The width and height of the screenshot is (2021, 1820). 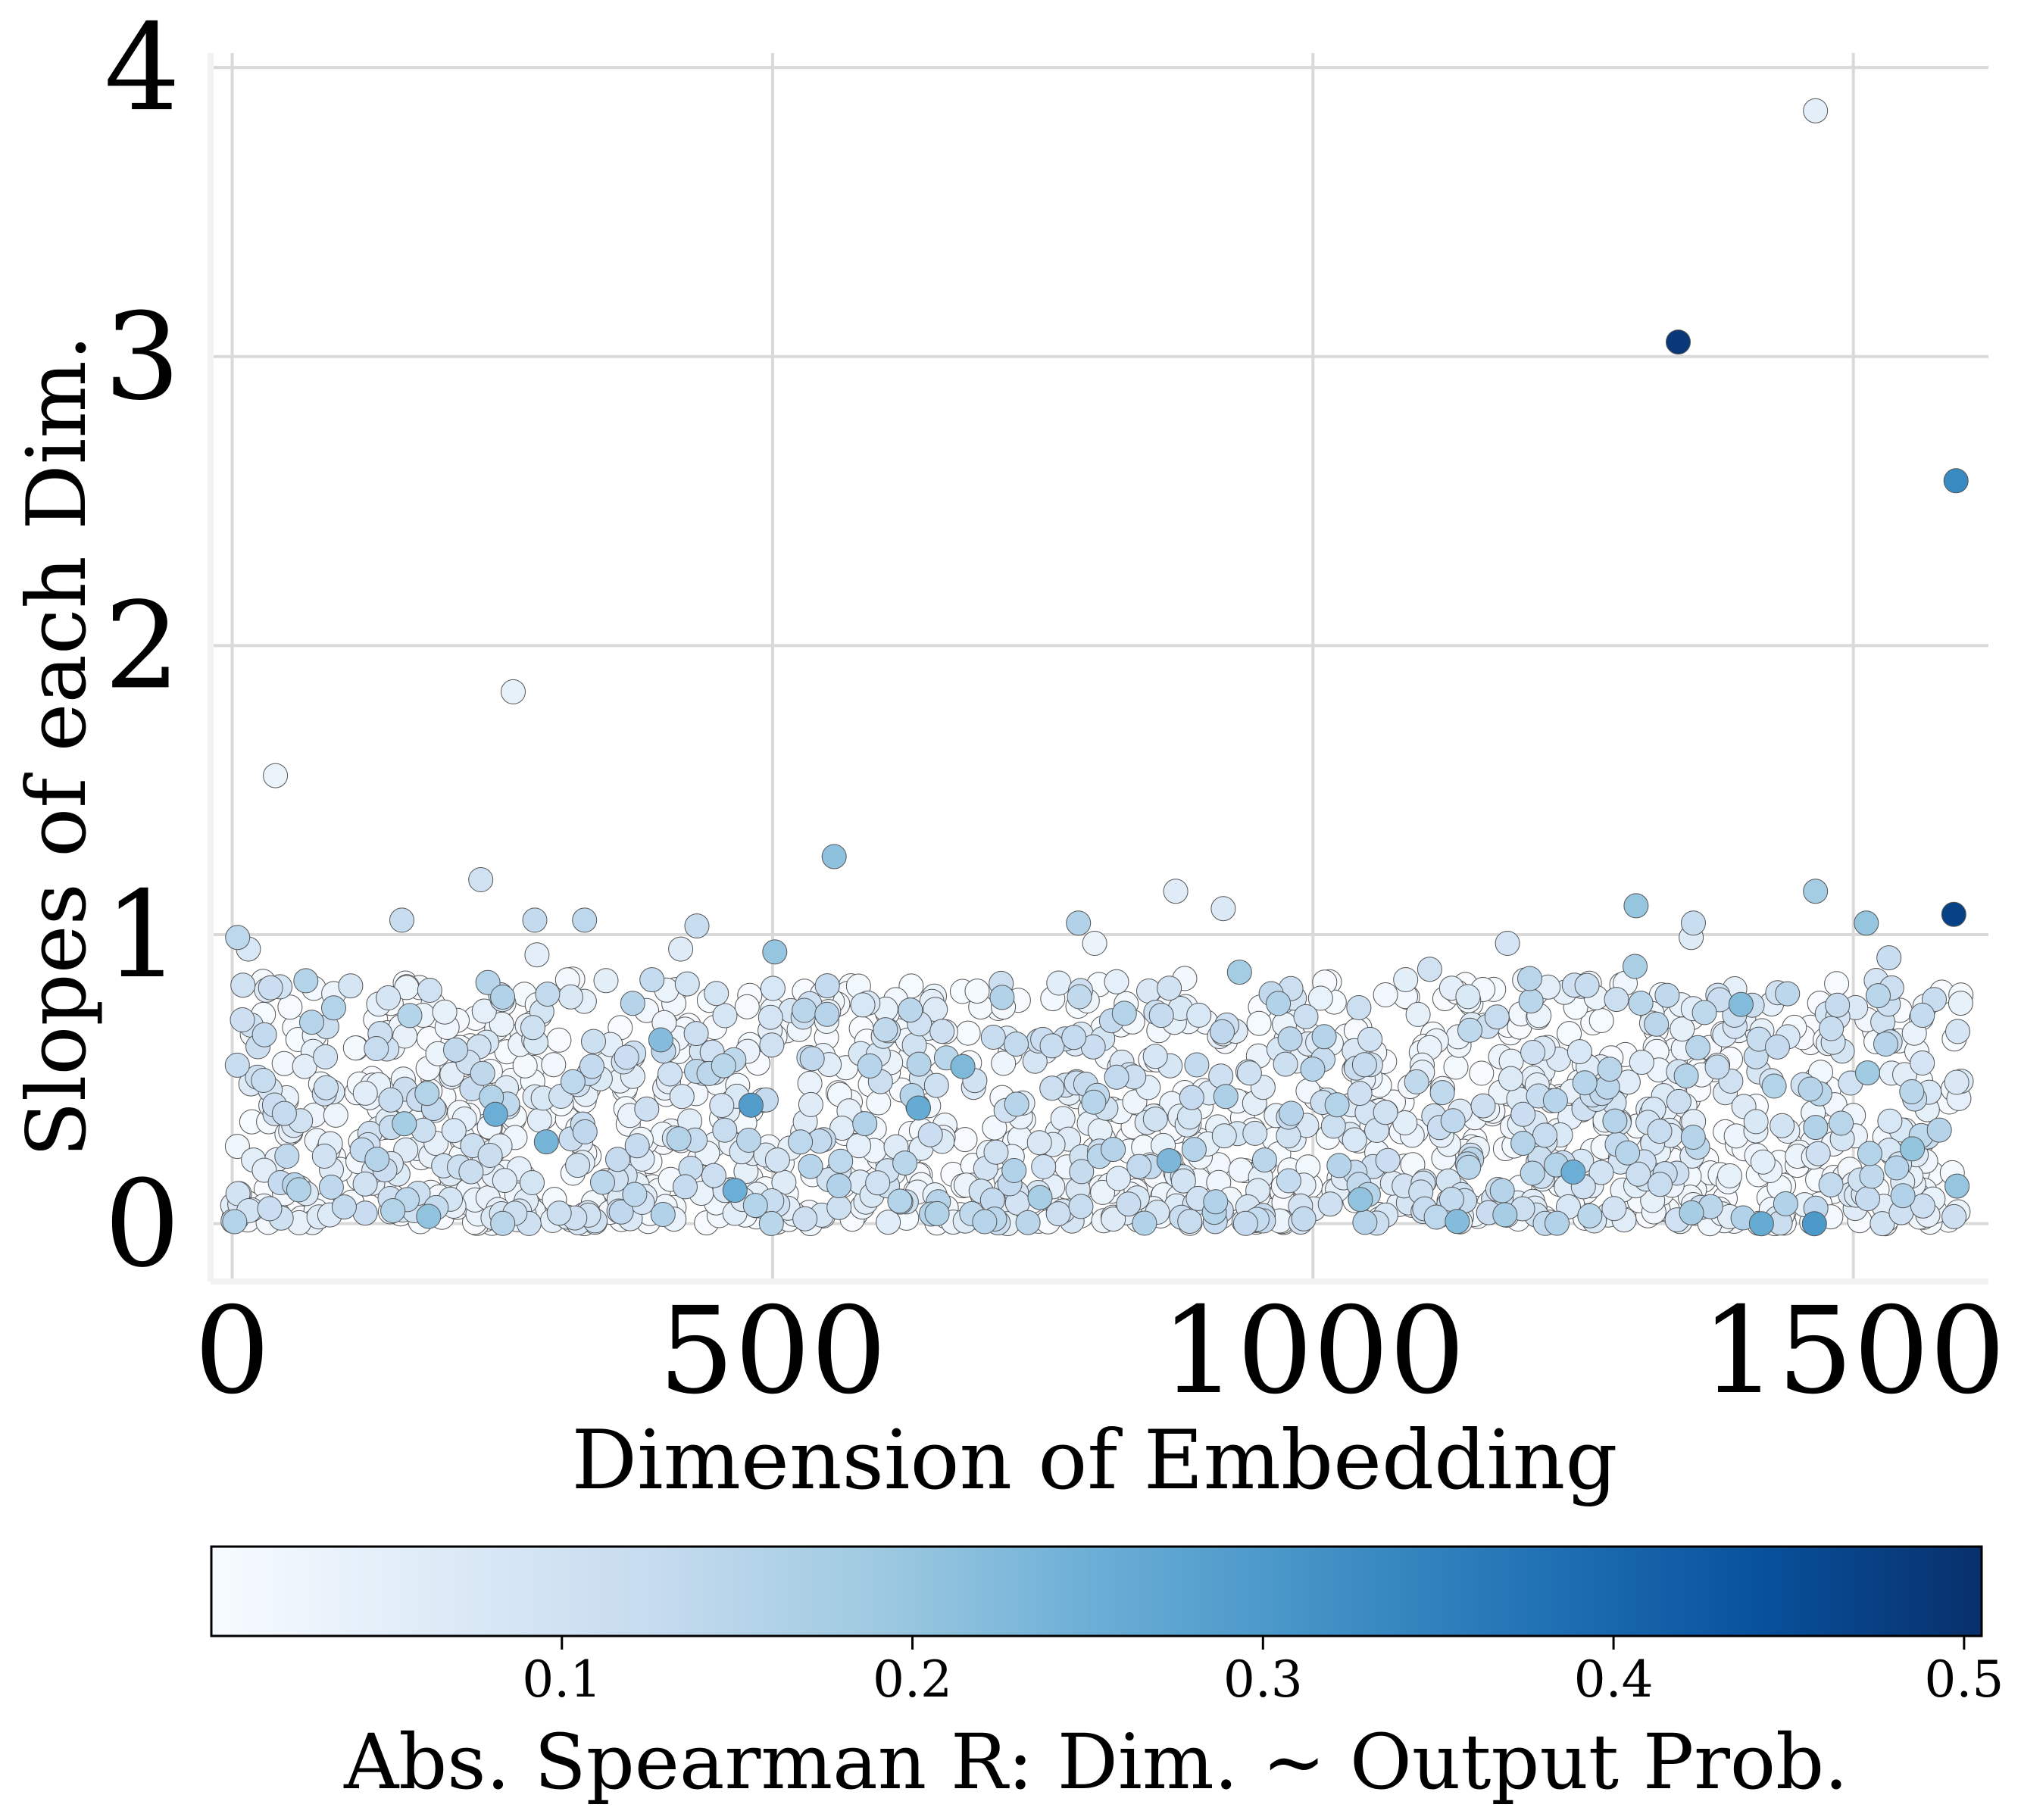 I want to click on y-tick-label: 3, so click(x=142, y=357).